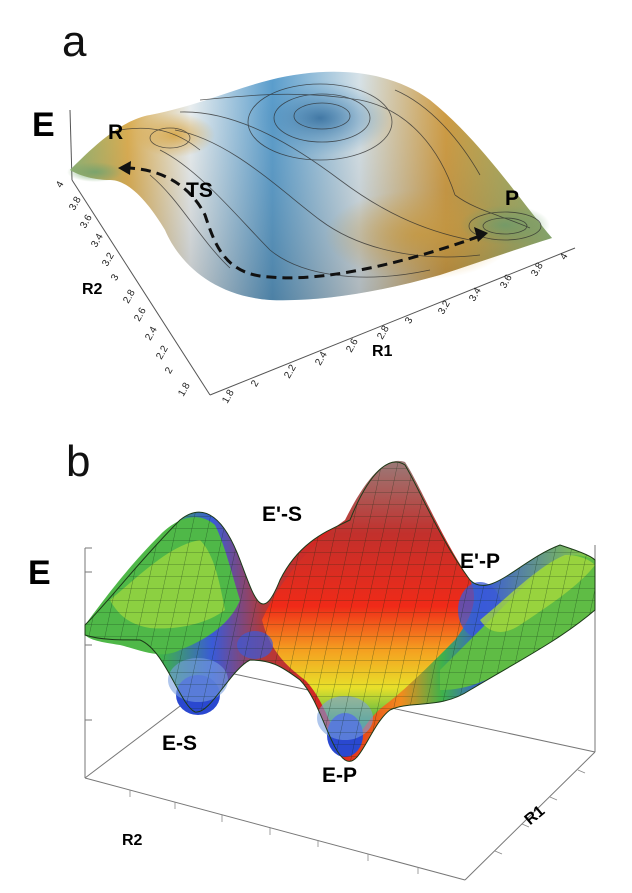  What do you see at coordinates (39, 573) in the screenshot?
I see `panel-b-energy-label: E` at bounding box center [39, 573].